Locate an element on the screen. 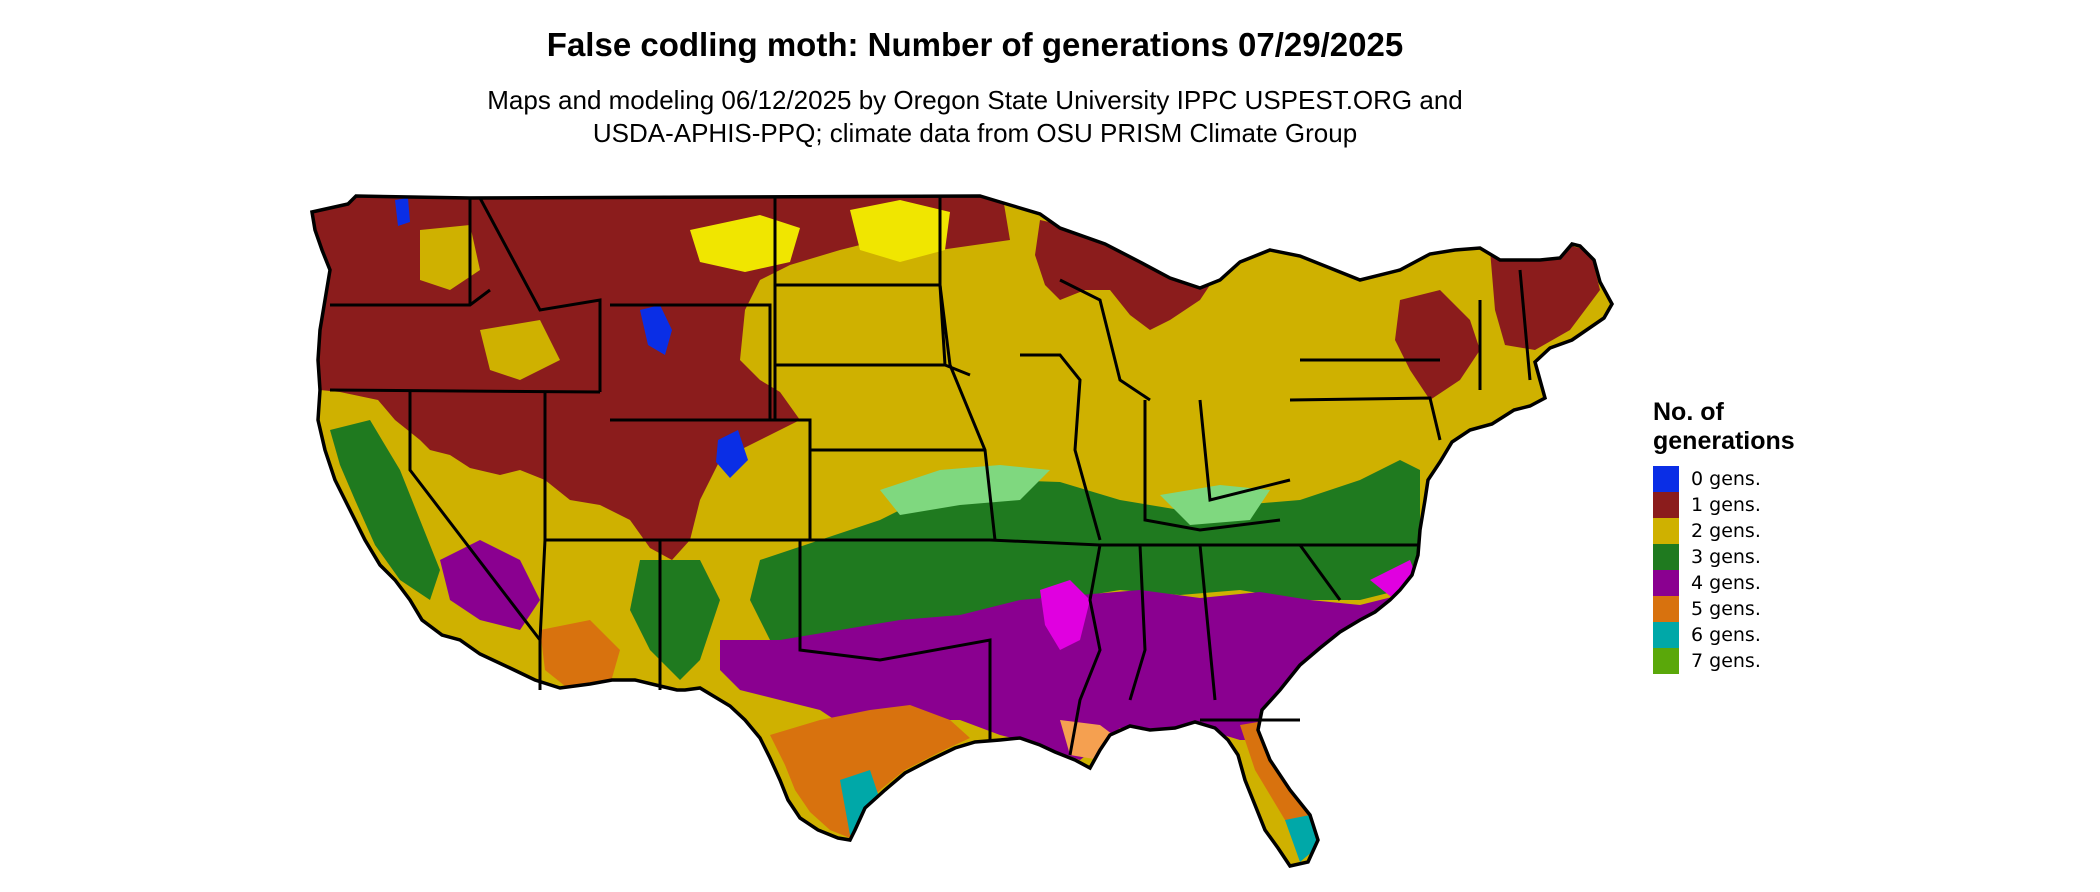  legend-label: 6 gens. is located at coordinates (1726, 635).